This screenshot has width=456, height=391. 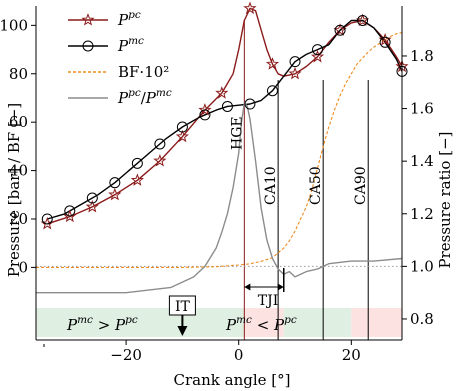 I want to click on y-right-tick-label-2: 1.2, so click(x=422, y=214).